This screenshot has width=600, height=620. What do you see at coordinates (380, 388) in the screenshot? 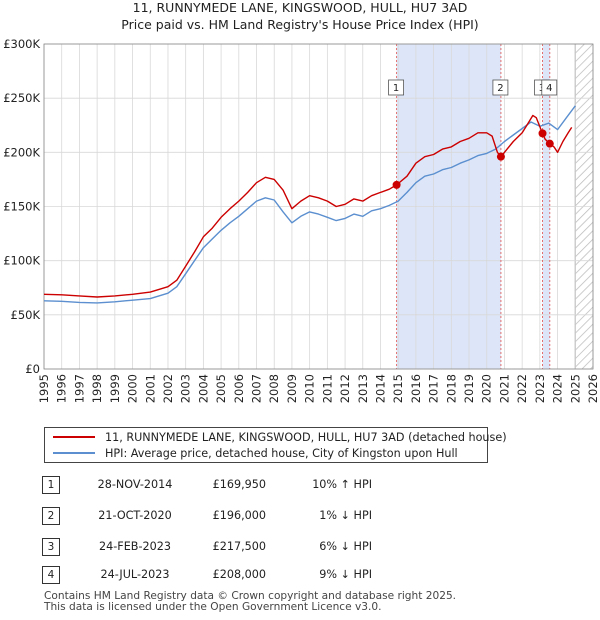
I see `x-tick-label: 2014` at bounding box center [380, 388].